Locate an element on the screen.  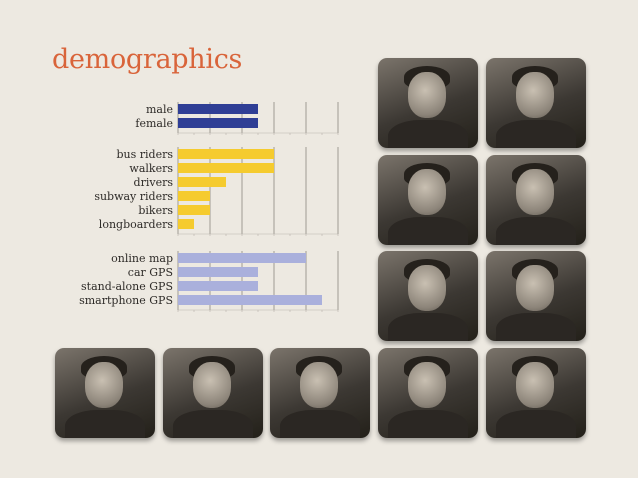
category-label: online map is located at coordinates (142, 258).